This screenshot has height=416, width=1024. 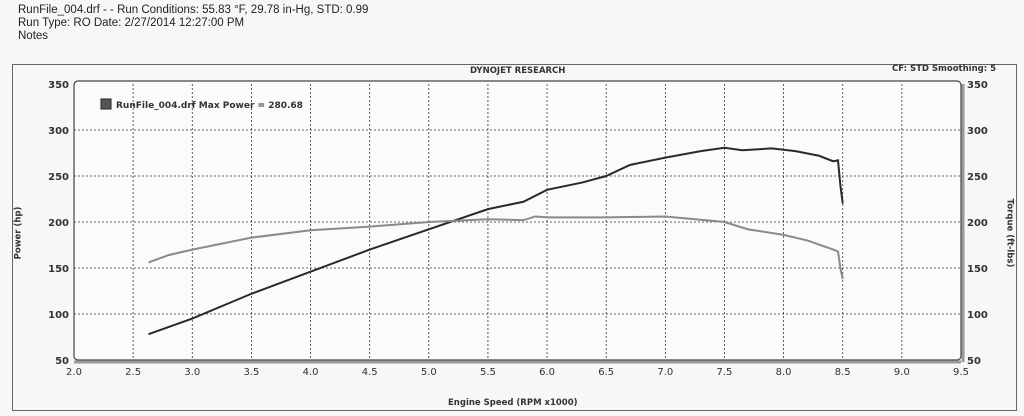 What do you see at coordinates (370, 372) in the screenshot?
I see `x-tick-label: 4.5` at bounding box center [370, 372].